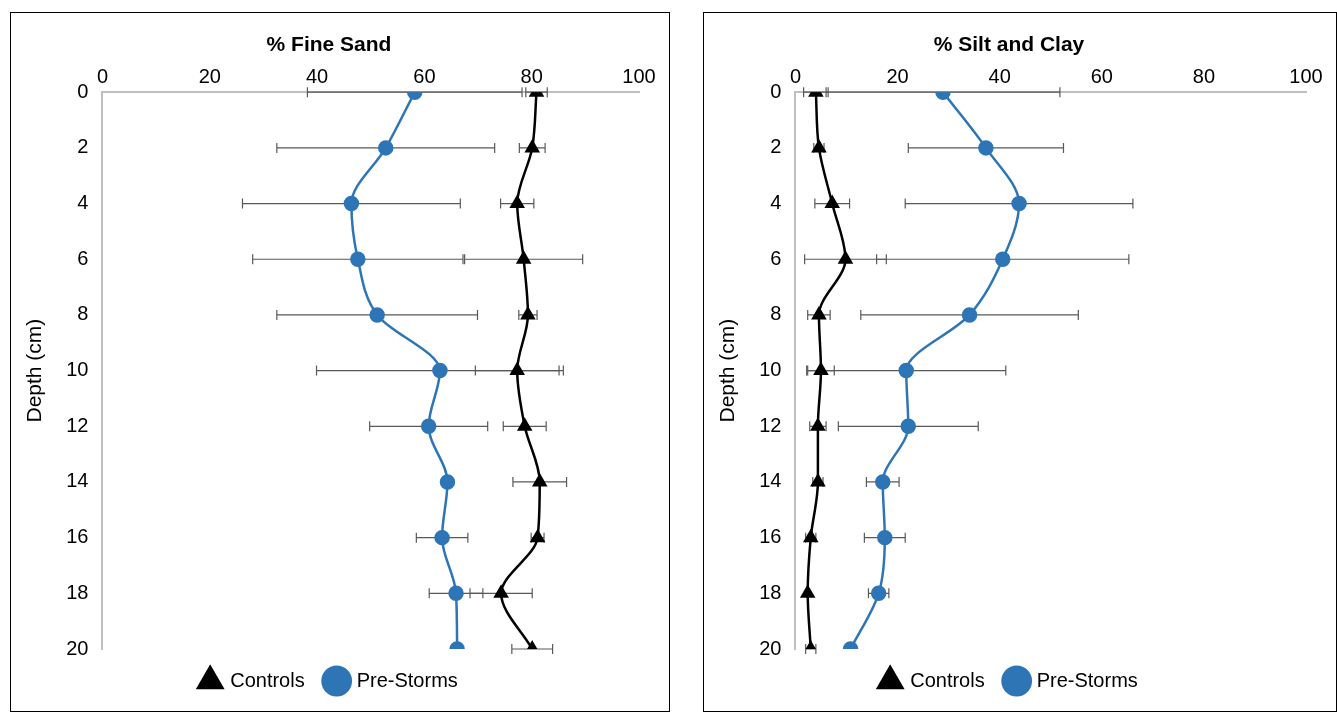  What do you see at coordinates (329, 44) in the screenshot?
I see `chart-title: % Fine Sand` at bounding box center [329, 44].